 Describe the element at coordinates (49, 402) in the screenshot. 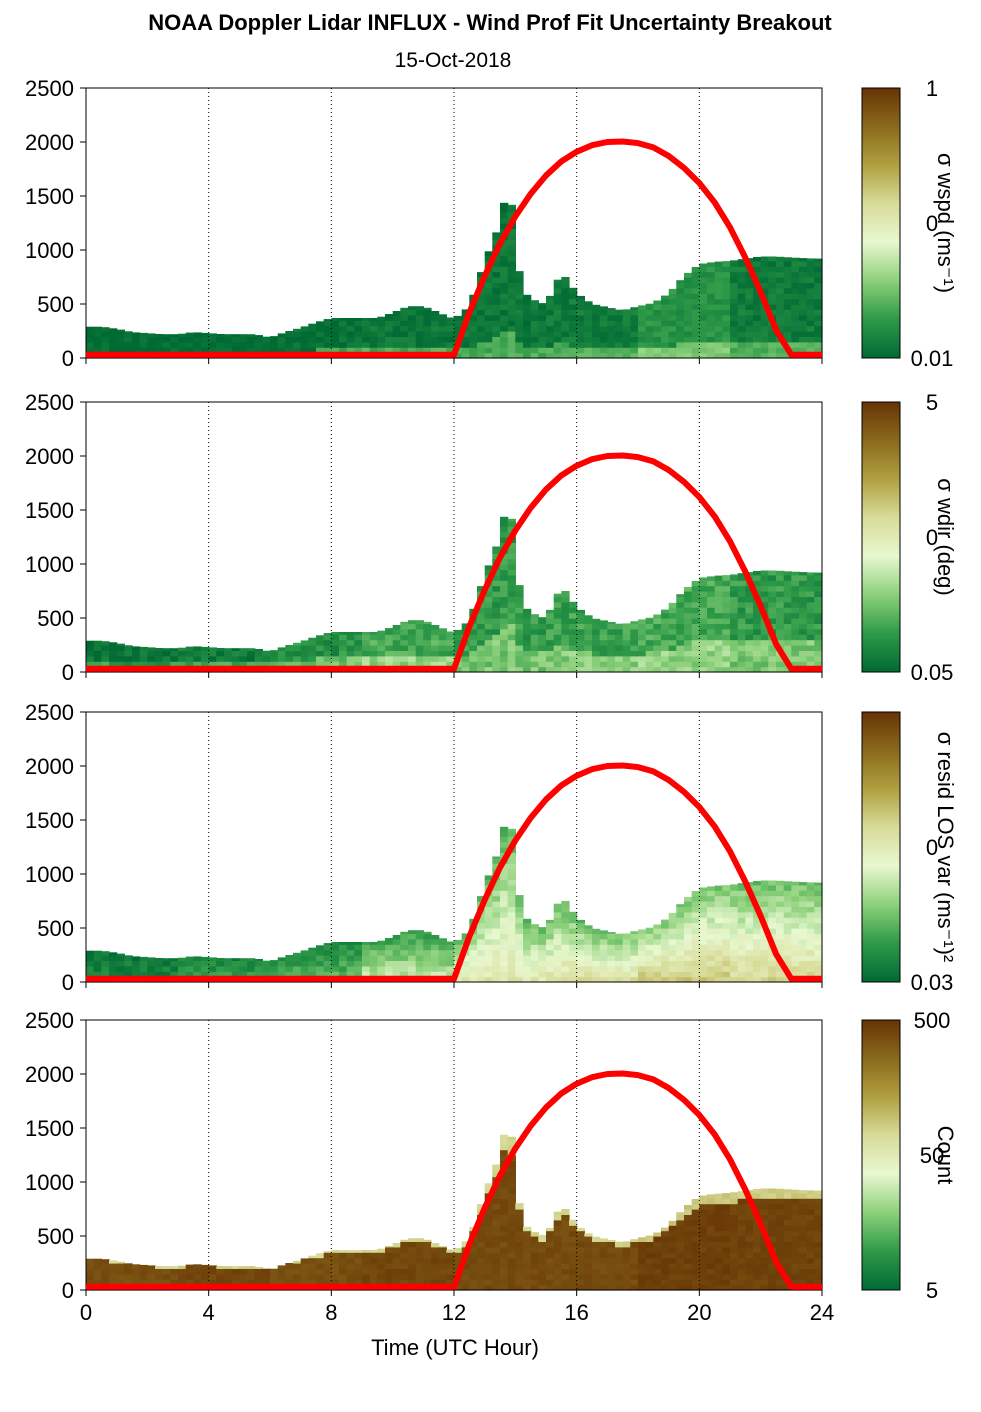

I see `y-tick-label: 2500` at that location.